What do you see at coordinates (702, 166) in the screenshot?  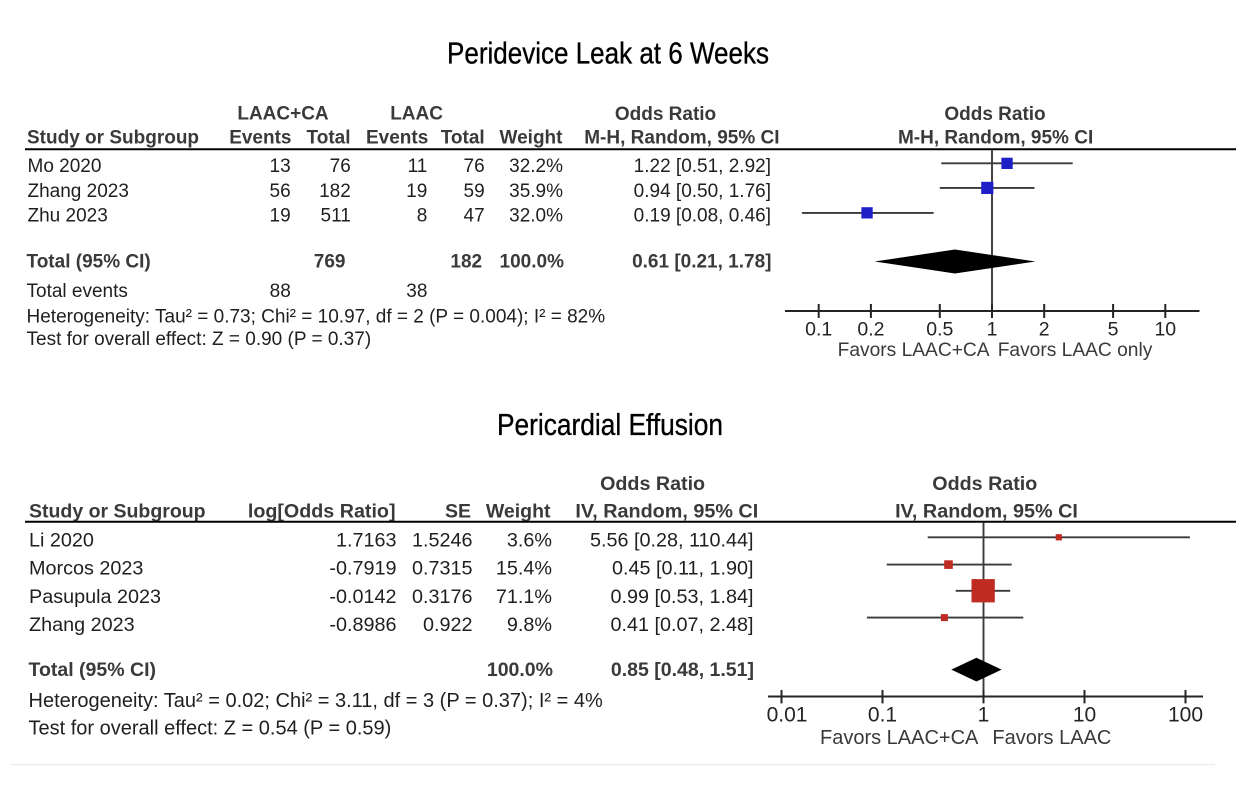 I see `svg-text: 1.22 [0.51, 2.92]` at bounding box center [702, 166].